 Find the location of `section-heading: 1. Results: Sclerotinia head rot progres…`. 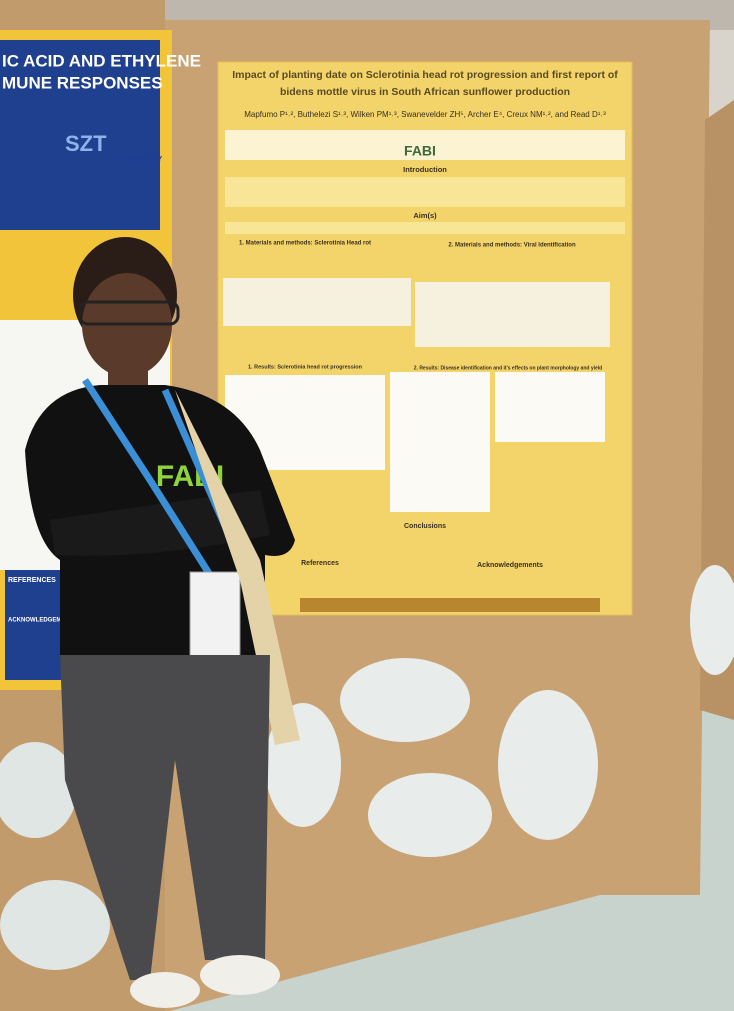

section-heading: 1. Results: Sclerotinia head rot progres… is located at coordinates (305, 367).